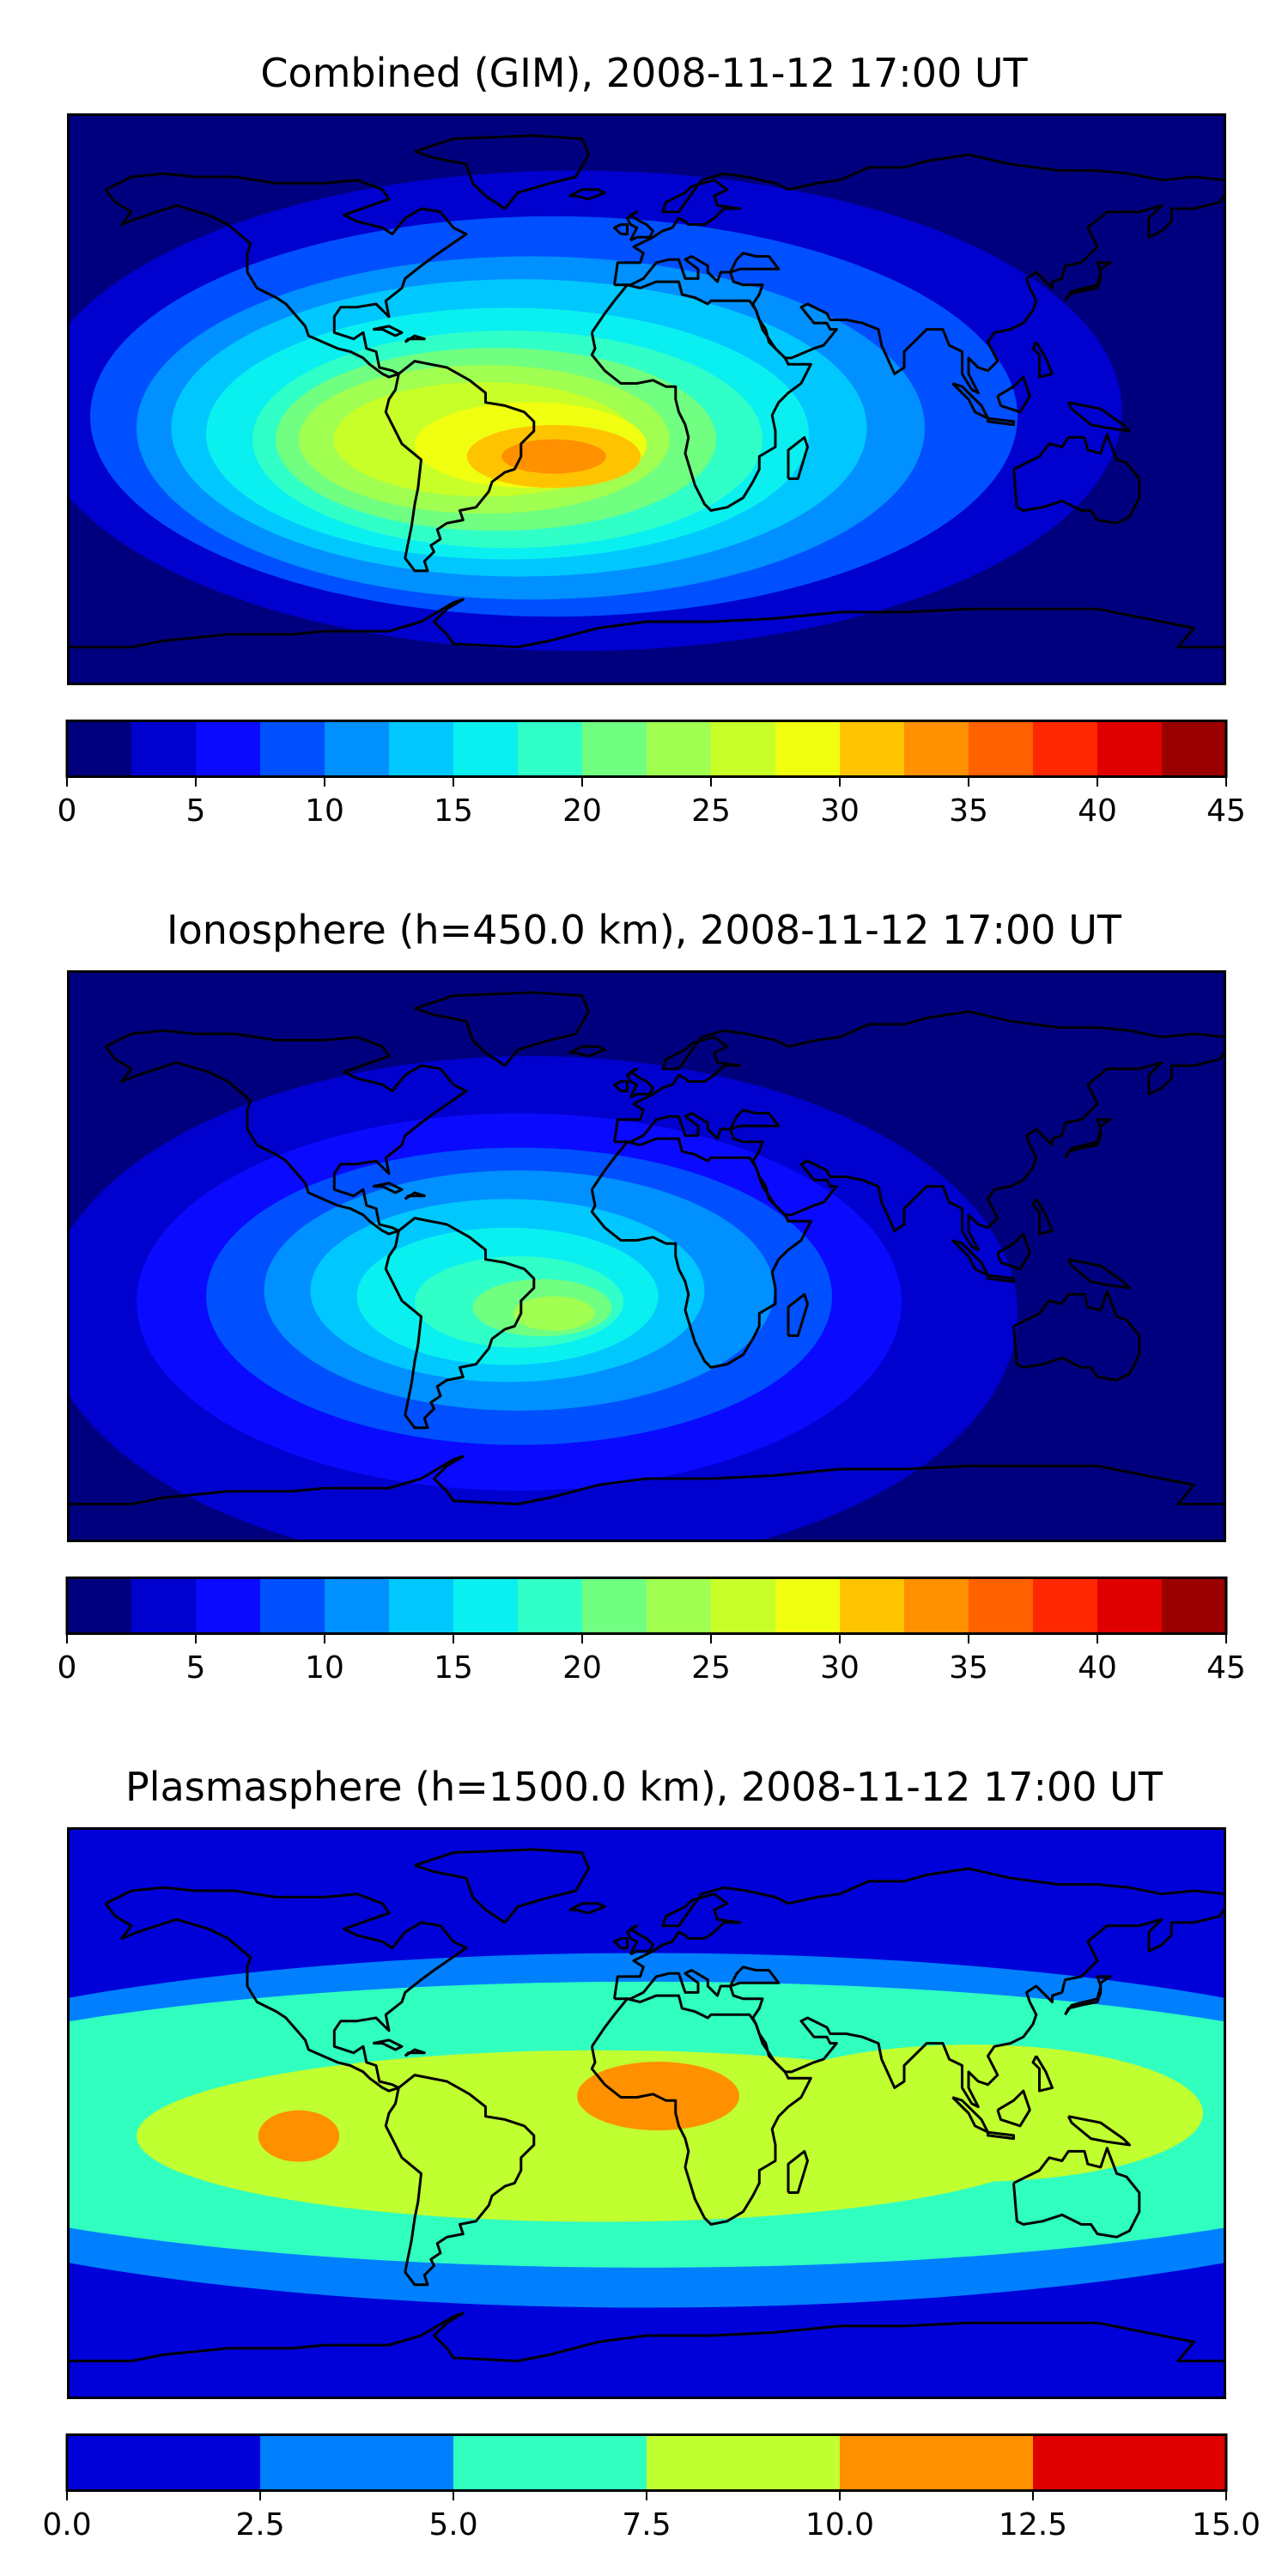 The image size is (1288, 2576). What do you see at coordinates (839, 2525) in the screenshot?
I see `colorbar-tick-label: 10.0` at bounding box center [839, 2525].